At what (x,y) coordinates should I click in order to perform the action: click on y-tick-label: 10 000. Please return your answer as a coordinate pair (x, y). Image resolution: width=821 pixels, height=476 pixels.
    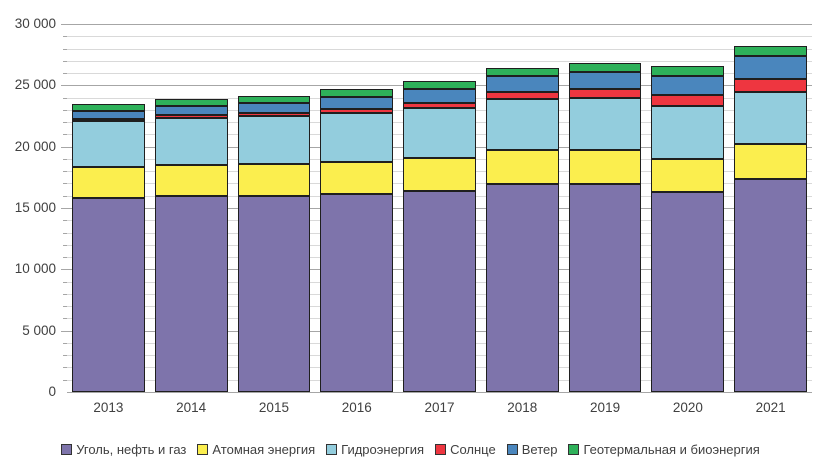
    Looking at the image, I should click on (35, 269).